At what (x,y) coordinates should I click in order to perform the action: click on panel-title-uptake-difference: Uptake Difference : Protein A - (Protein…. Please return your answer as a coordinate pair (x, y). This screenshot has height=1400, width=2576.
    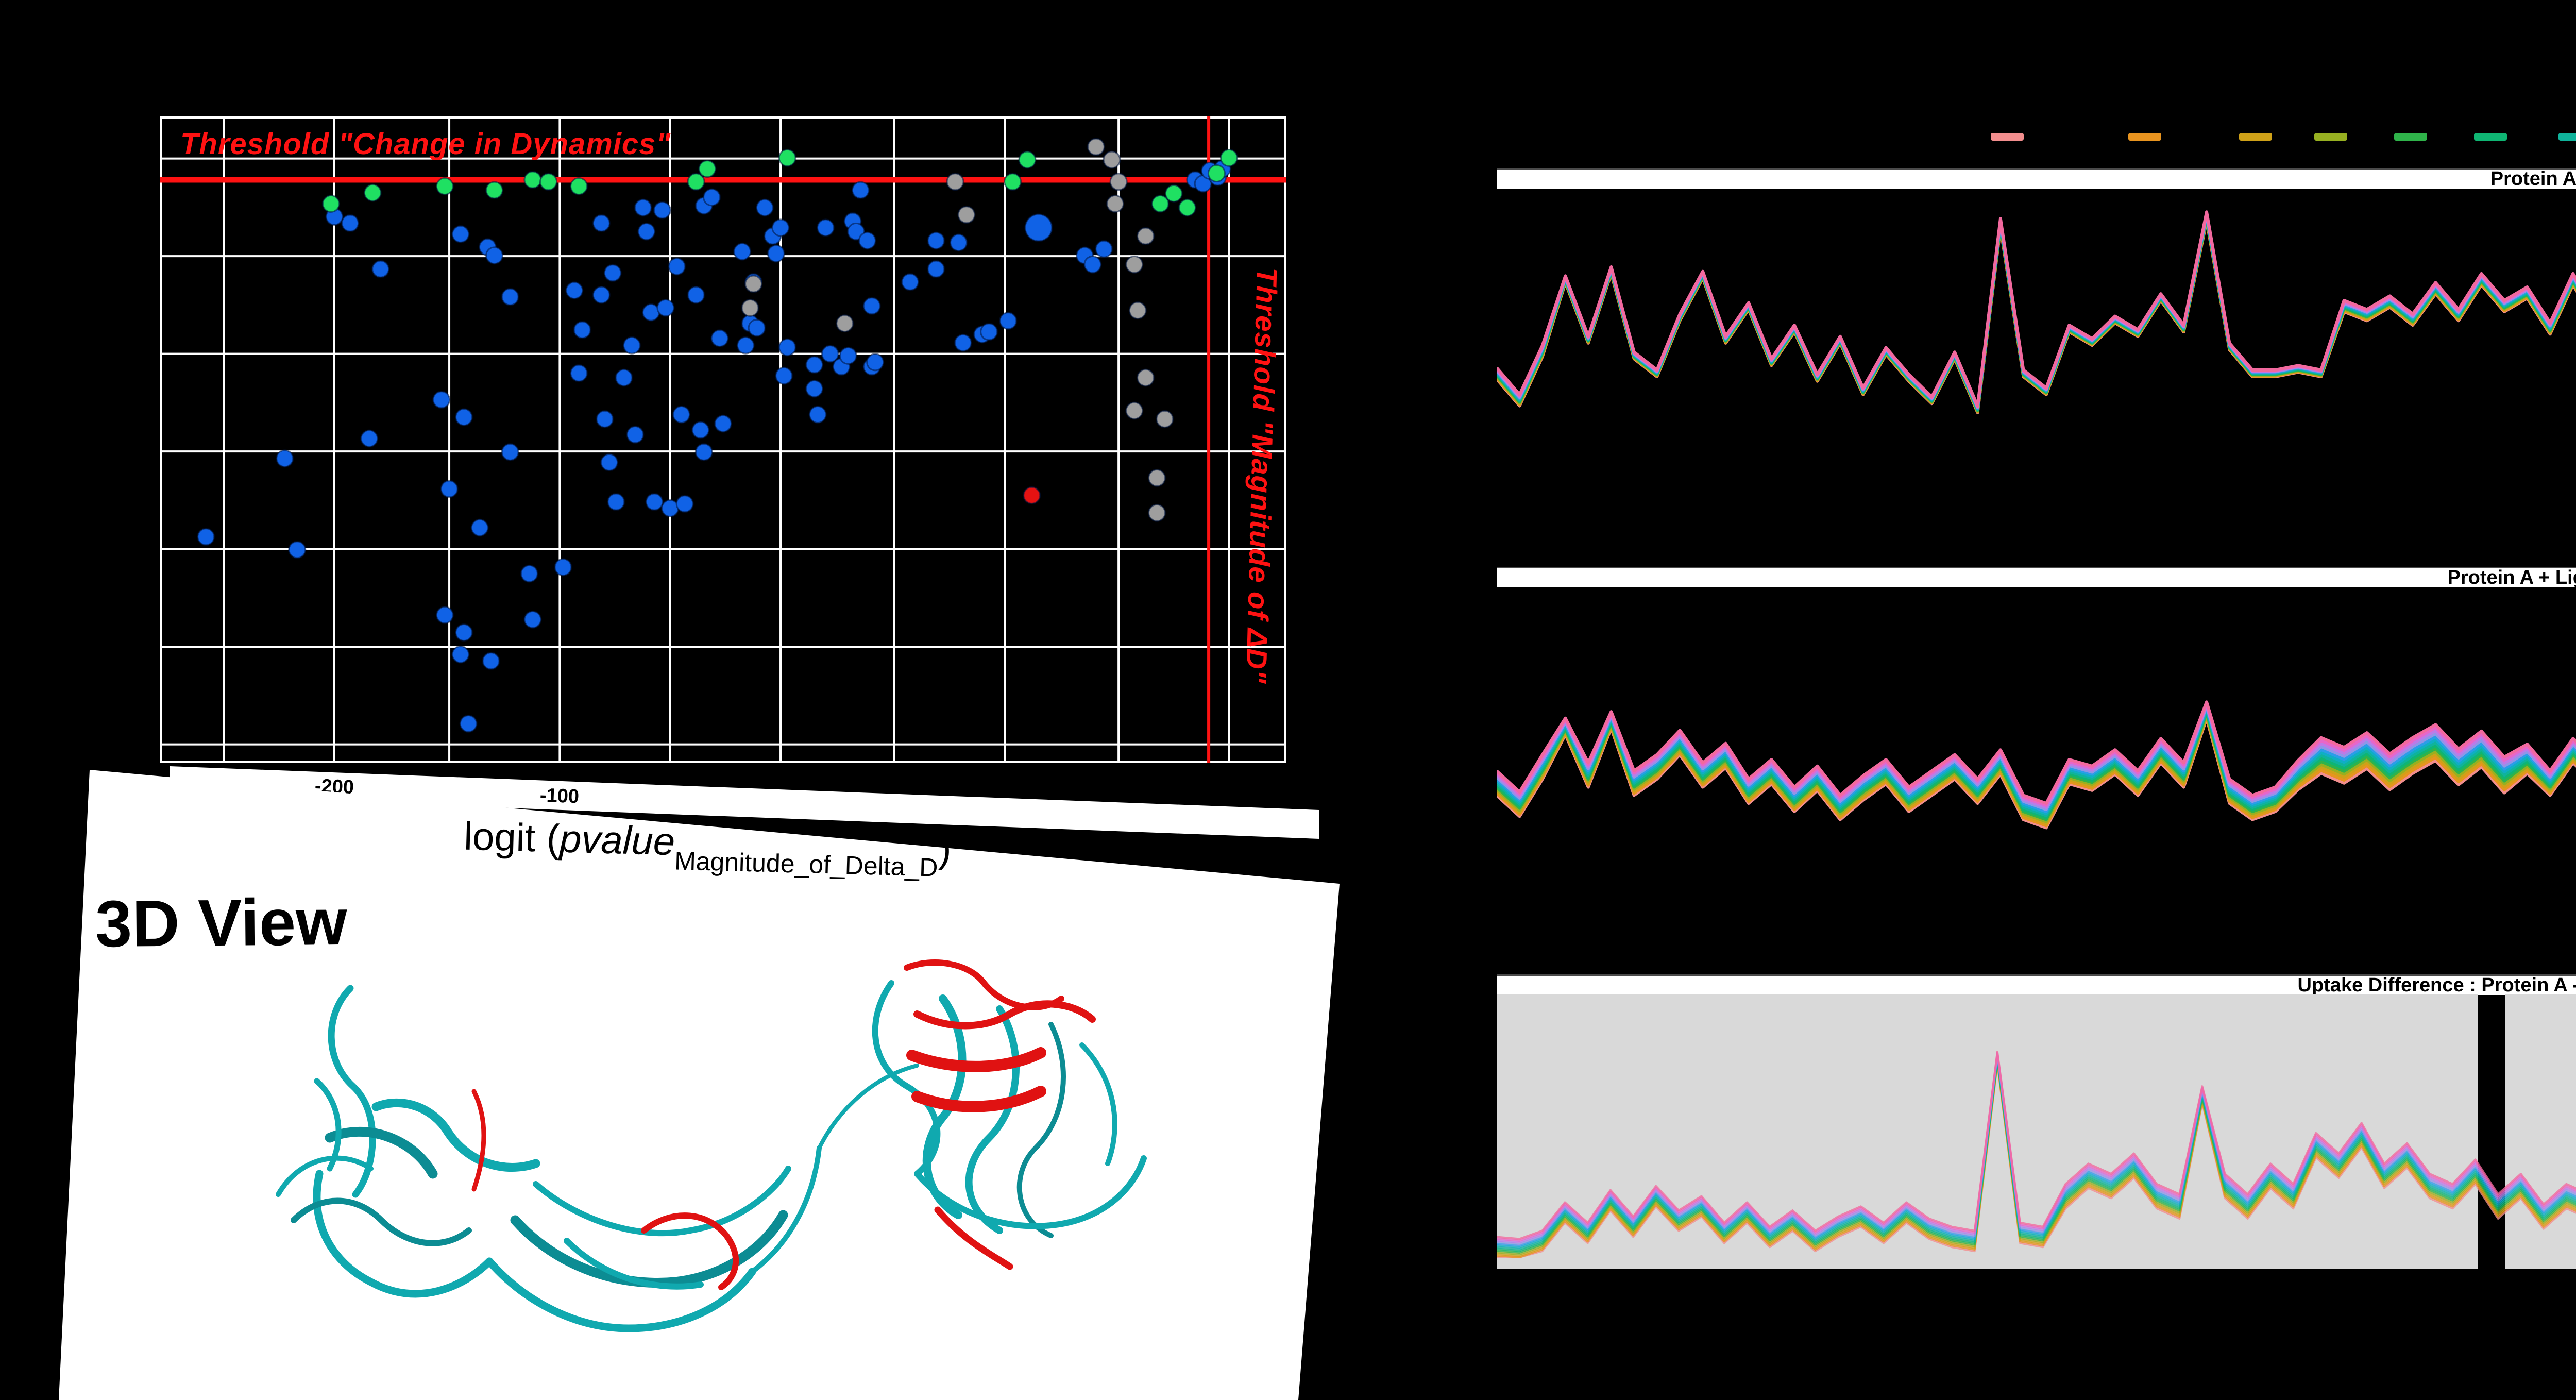
    Looking at the image, I should click on (2036, 985).